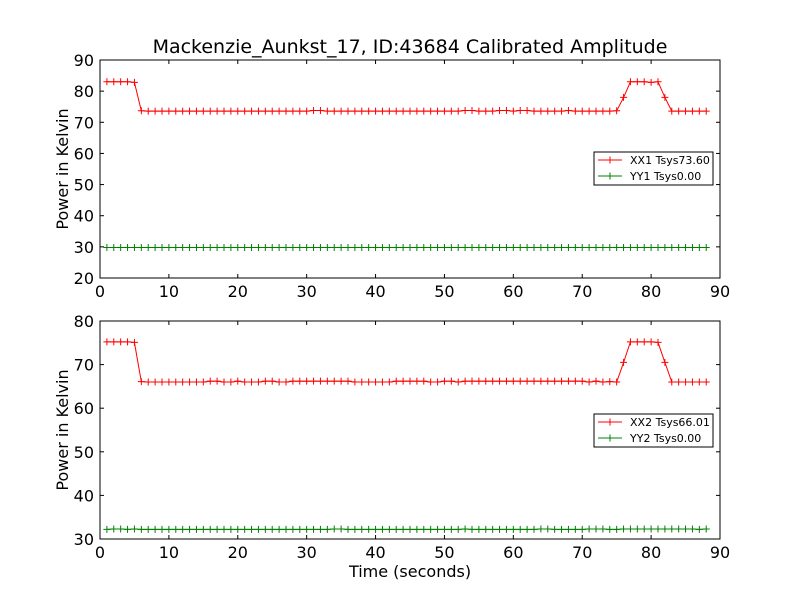 The width and height of the screenshot is (800, 600). Describe the element at coordinates (84, 185) in the screenshot. I see `top-y-tick-label: 50` at that location.